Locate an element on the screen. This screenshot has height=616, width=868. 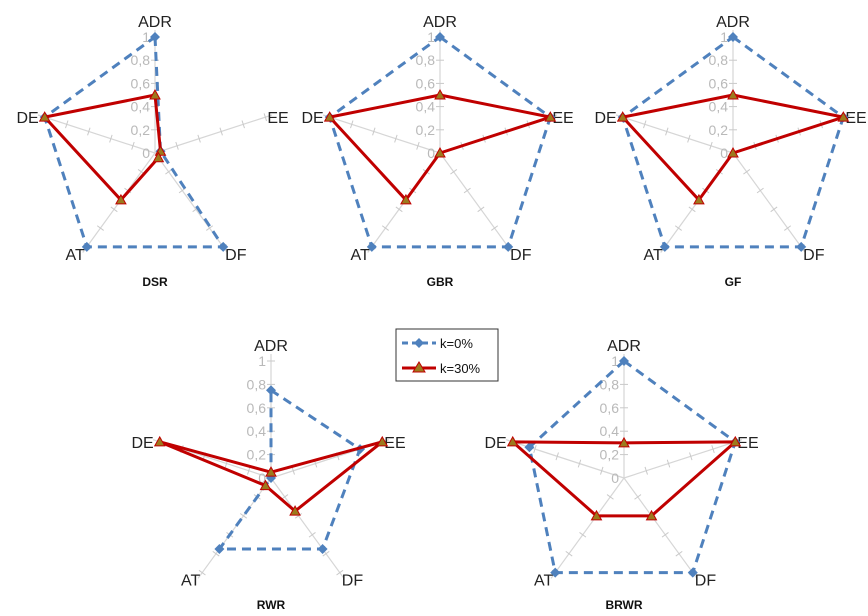
legend-k0-label: k=0% is located at coordinates (456, 343).